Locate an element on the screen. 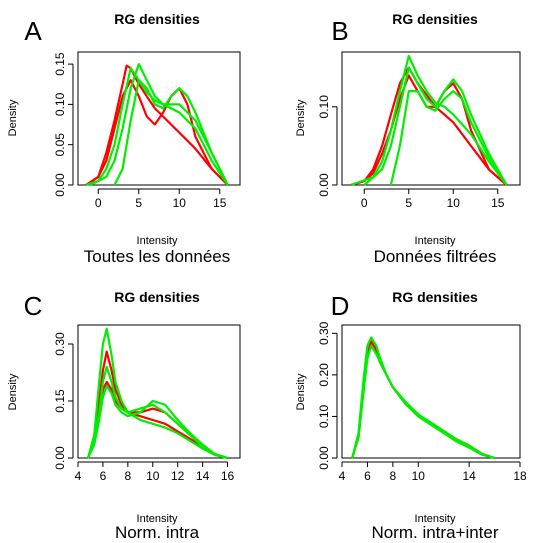 The width and height of the screenshot is (533, 543). panel-caption: Norm. intra+inter is located at coordinates (434, 532).